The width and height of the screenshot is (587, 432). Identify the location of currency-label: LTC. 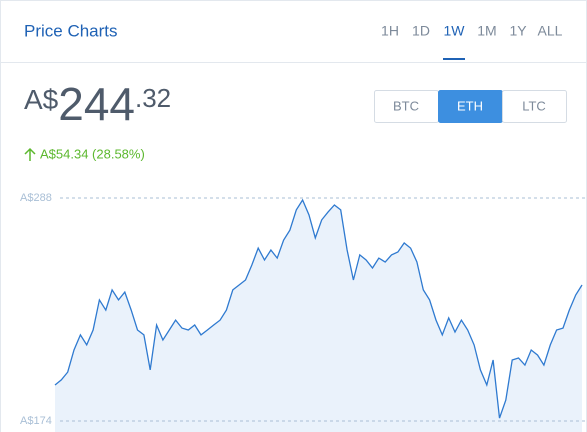
(534, 105).